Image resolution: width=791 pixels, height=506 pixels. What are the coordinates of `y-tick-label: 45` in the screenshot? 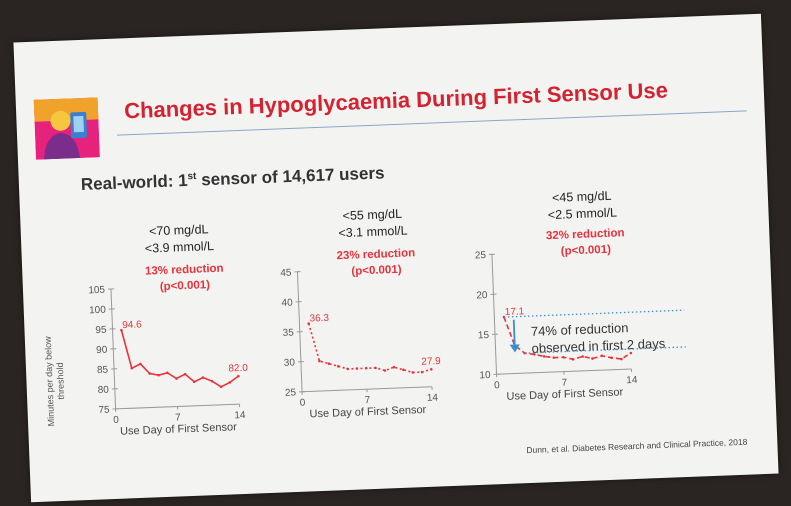 It's located at (286, 273).